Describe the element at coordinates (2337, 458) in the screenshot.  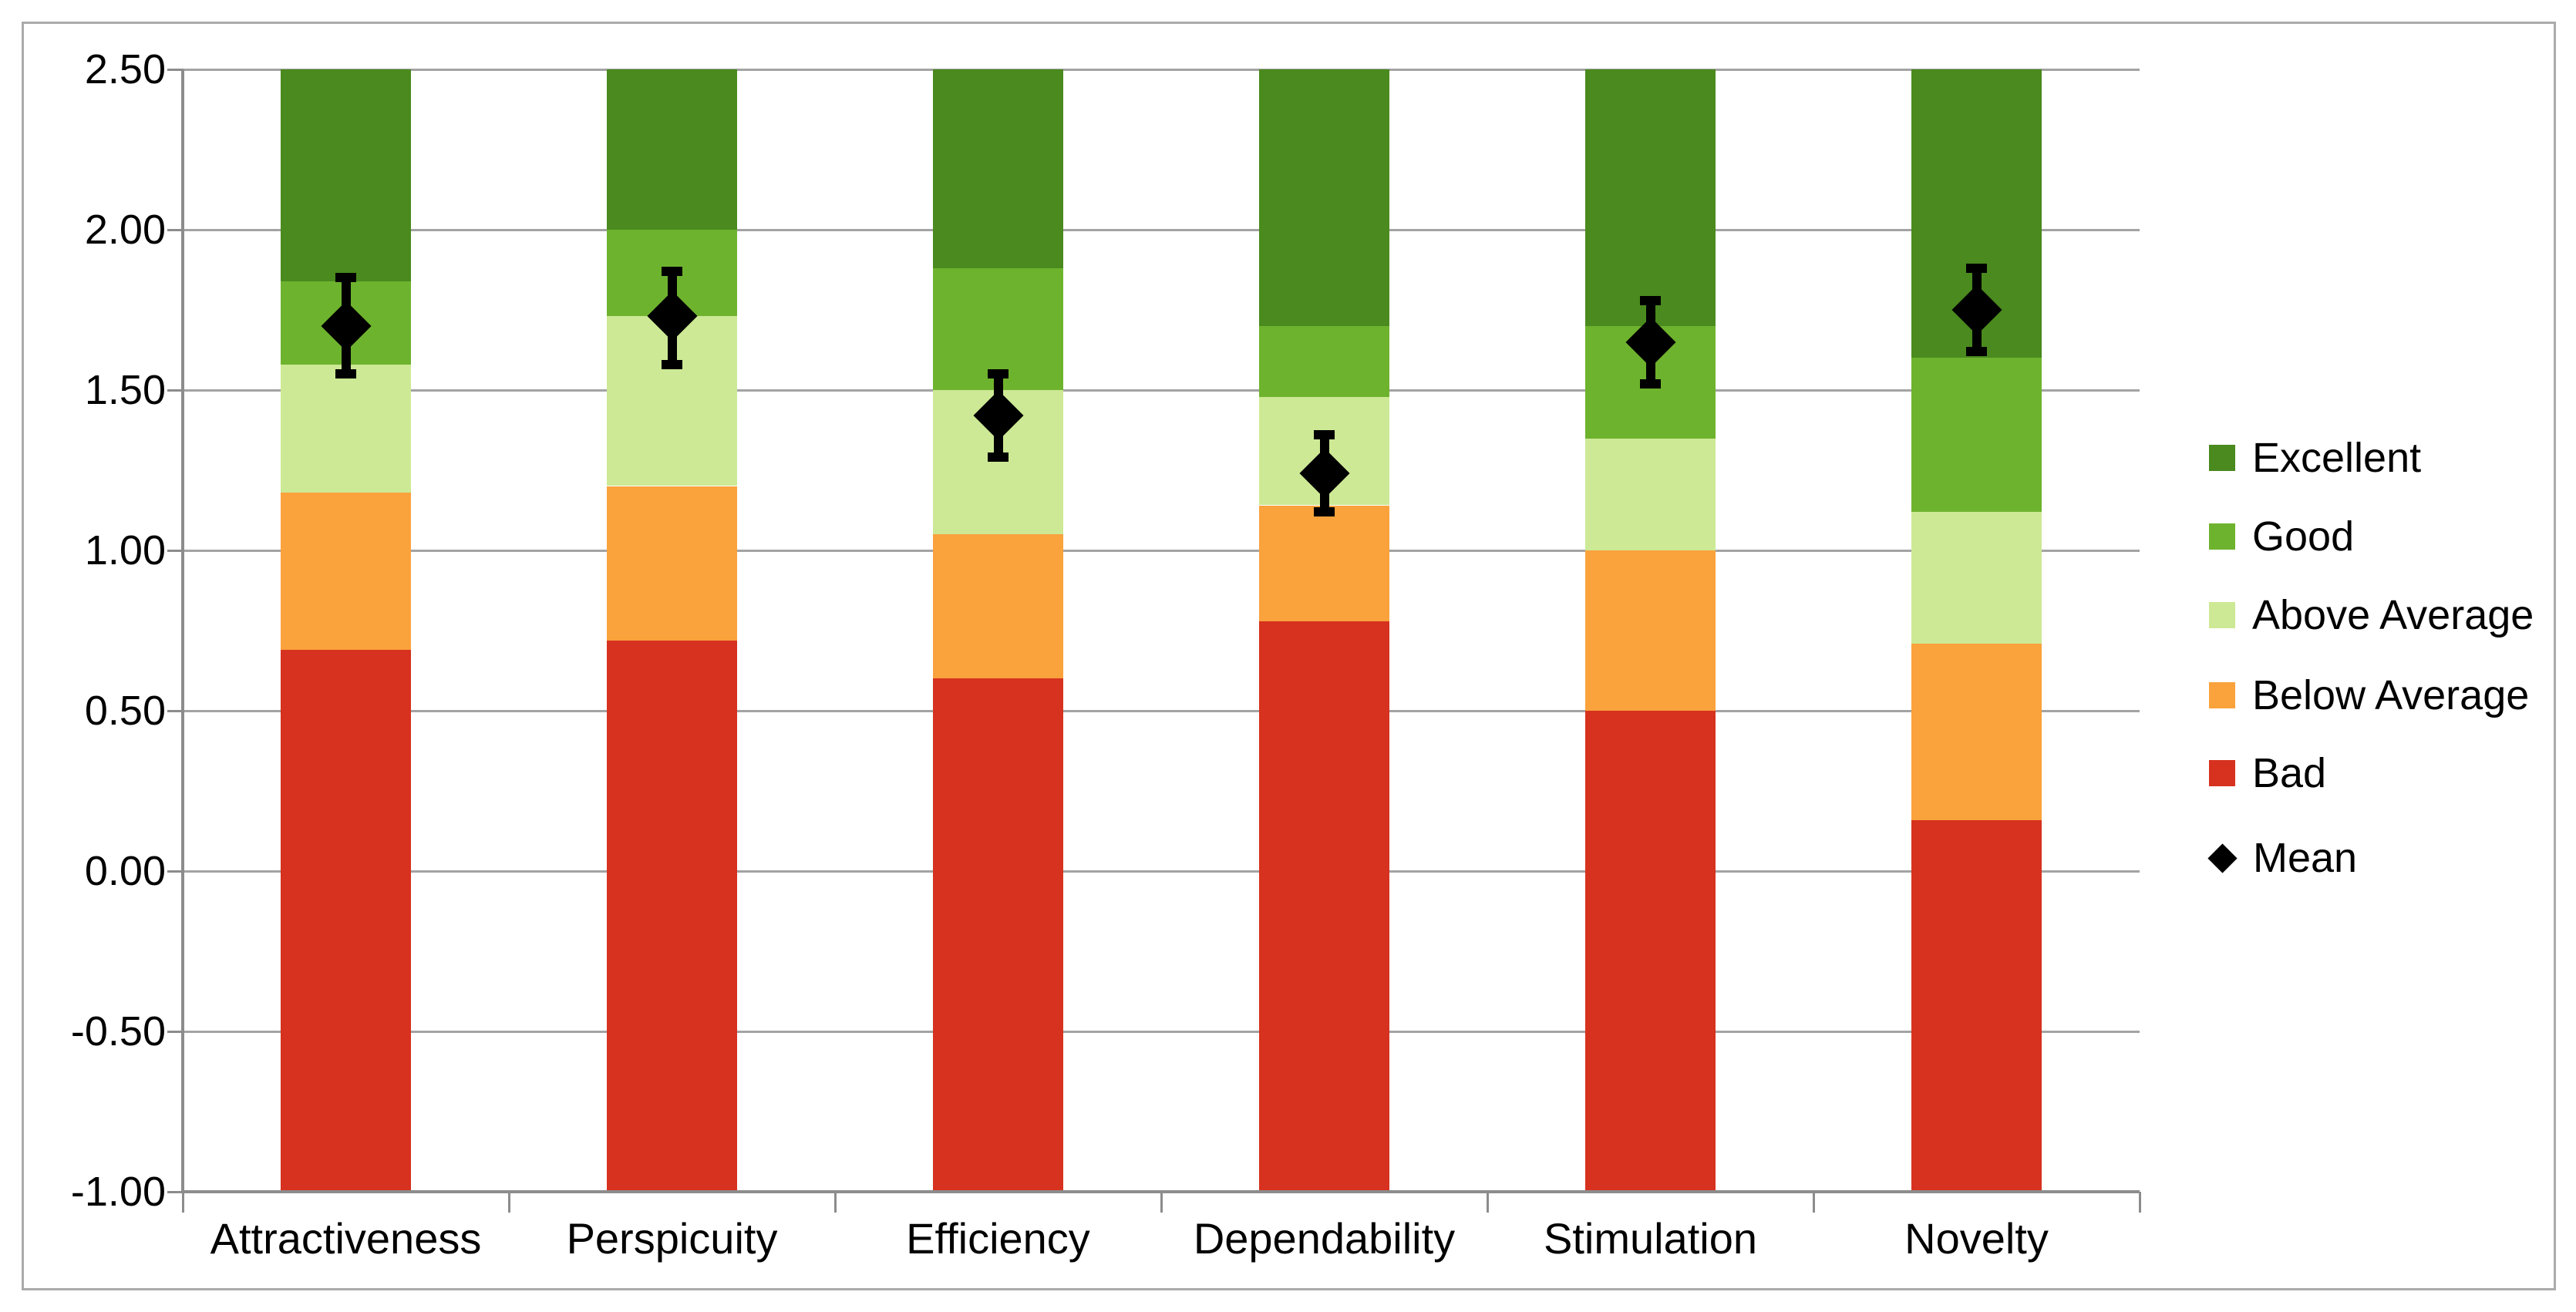
I see `legend-label: Excellent` at that location.